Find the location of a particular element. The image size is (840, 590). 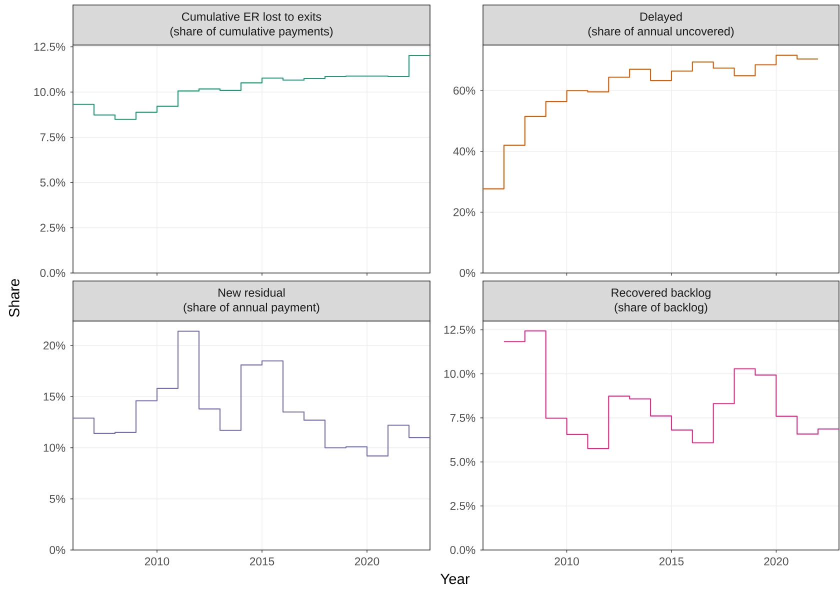

chart-subtitle: (share of cumulative payments) is located at coordinates (251, 32).